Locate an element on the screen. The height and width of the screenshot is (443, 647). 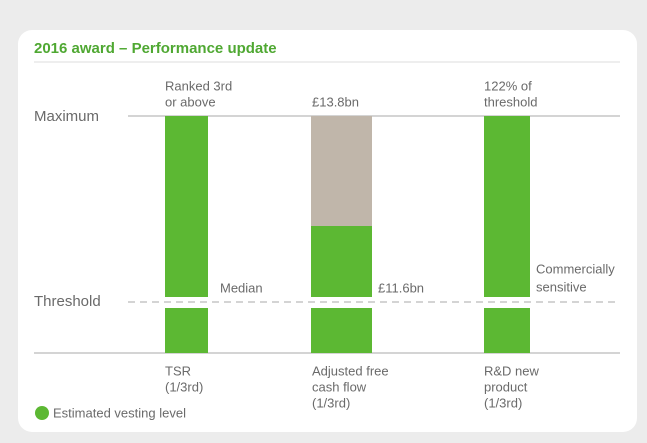
legend-label: Estimated vesting level is located at coordinates (119, 412).